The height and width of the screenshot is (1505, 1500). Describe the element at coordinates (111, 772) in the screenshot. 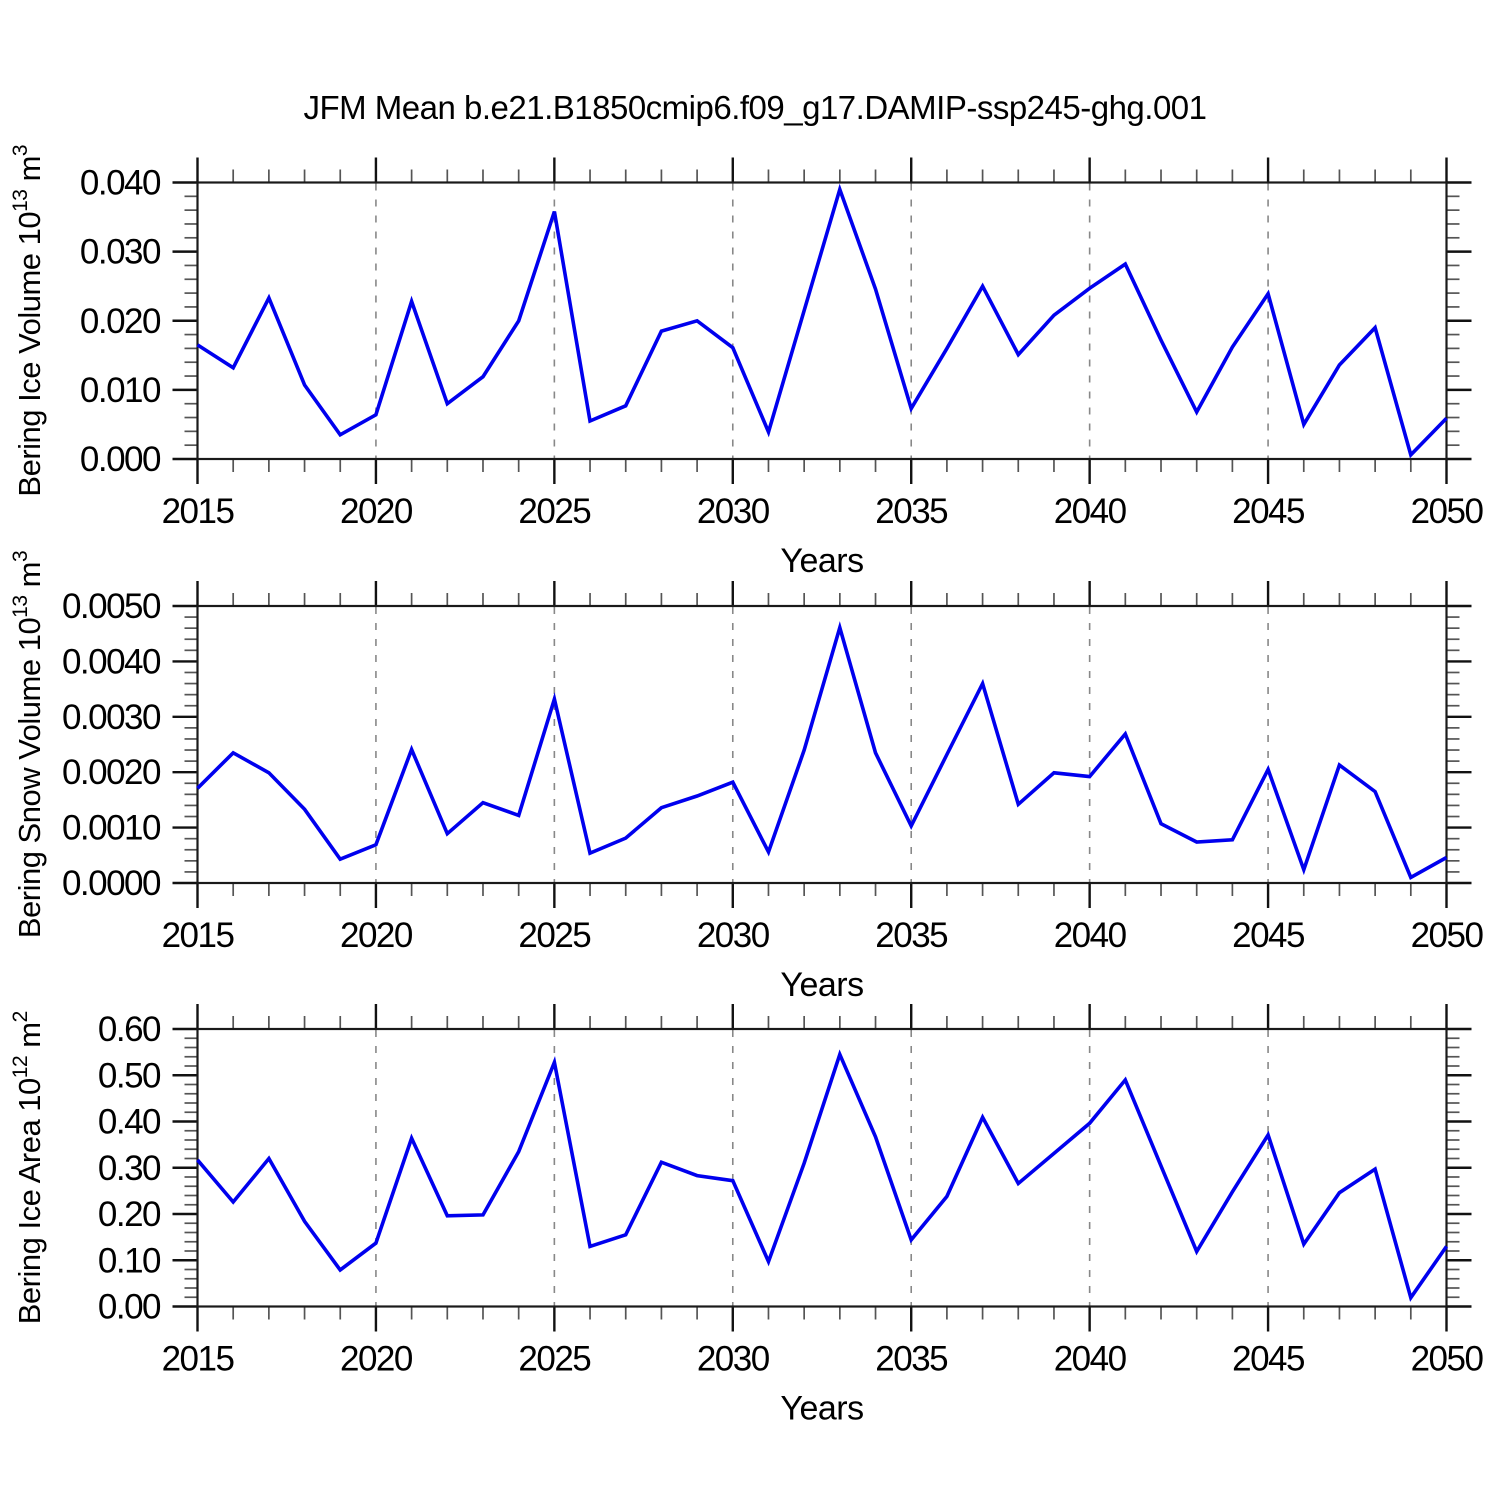

I see `y-tick-label: 0.0020` at that location.